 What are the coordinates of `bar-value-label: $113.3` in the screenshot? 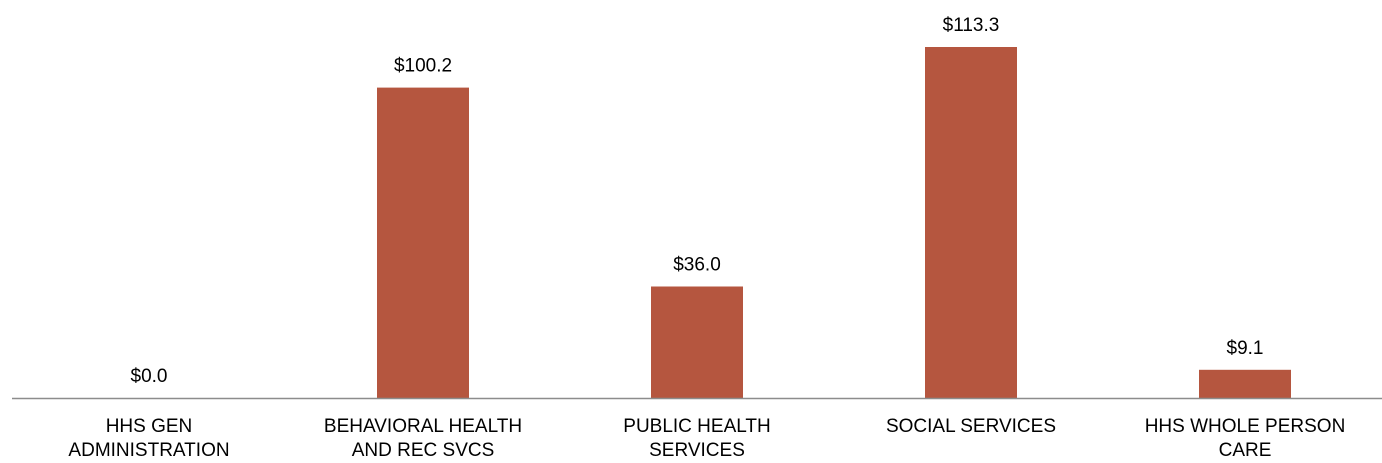 It's located at (971, 25).